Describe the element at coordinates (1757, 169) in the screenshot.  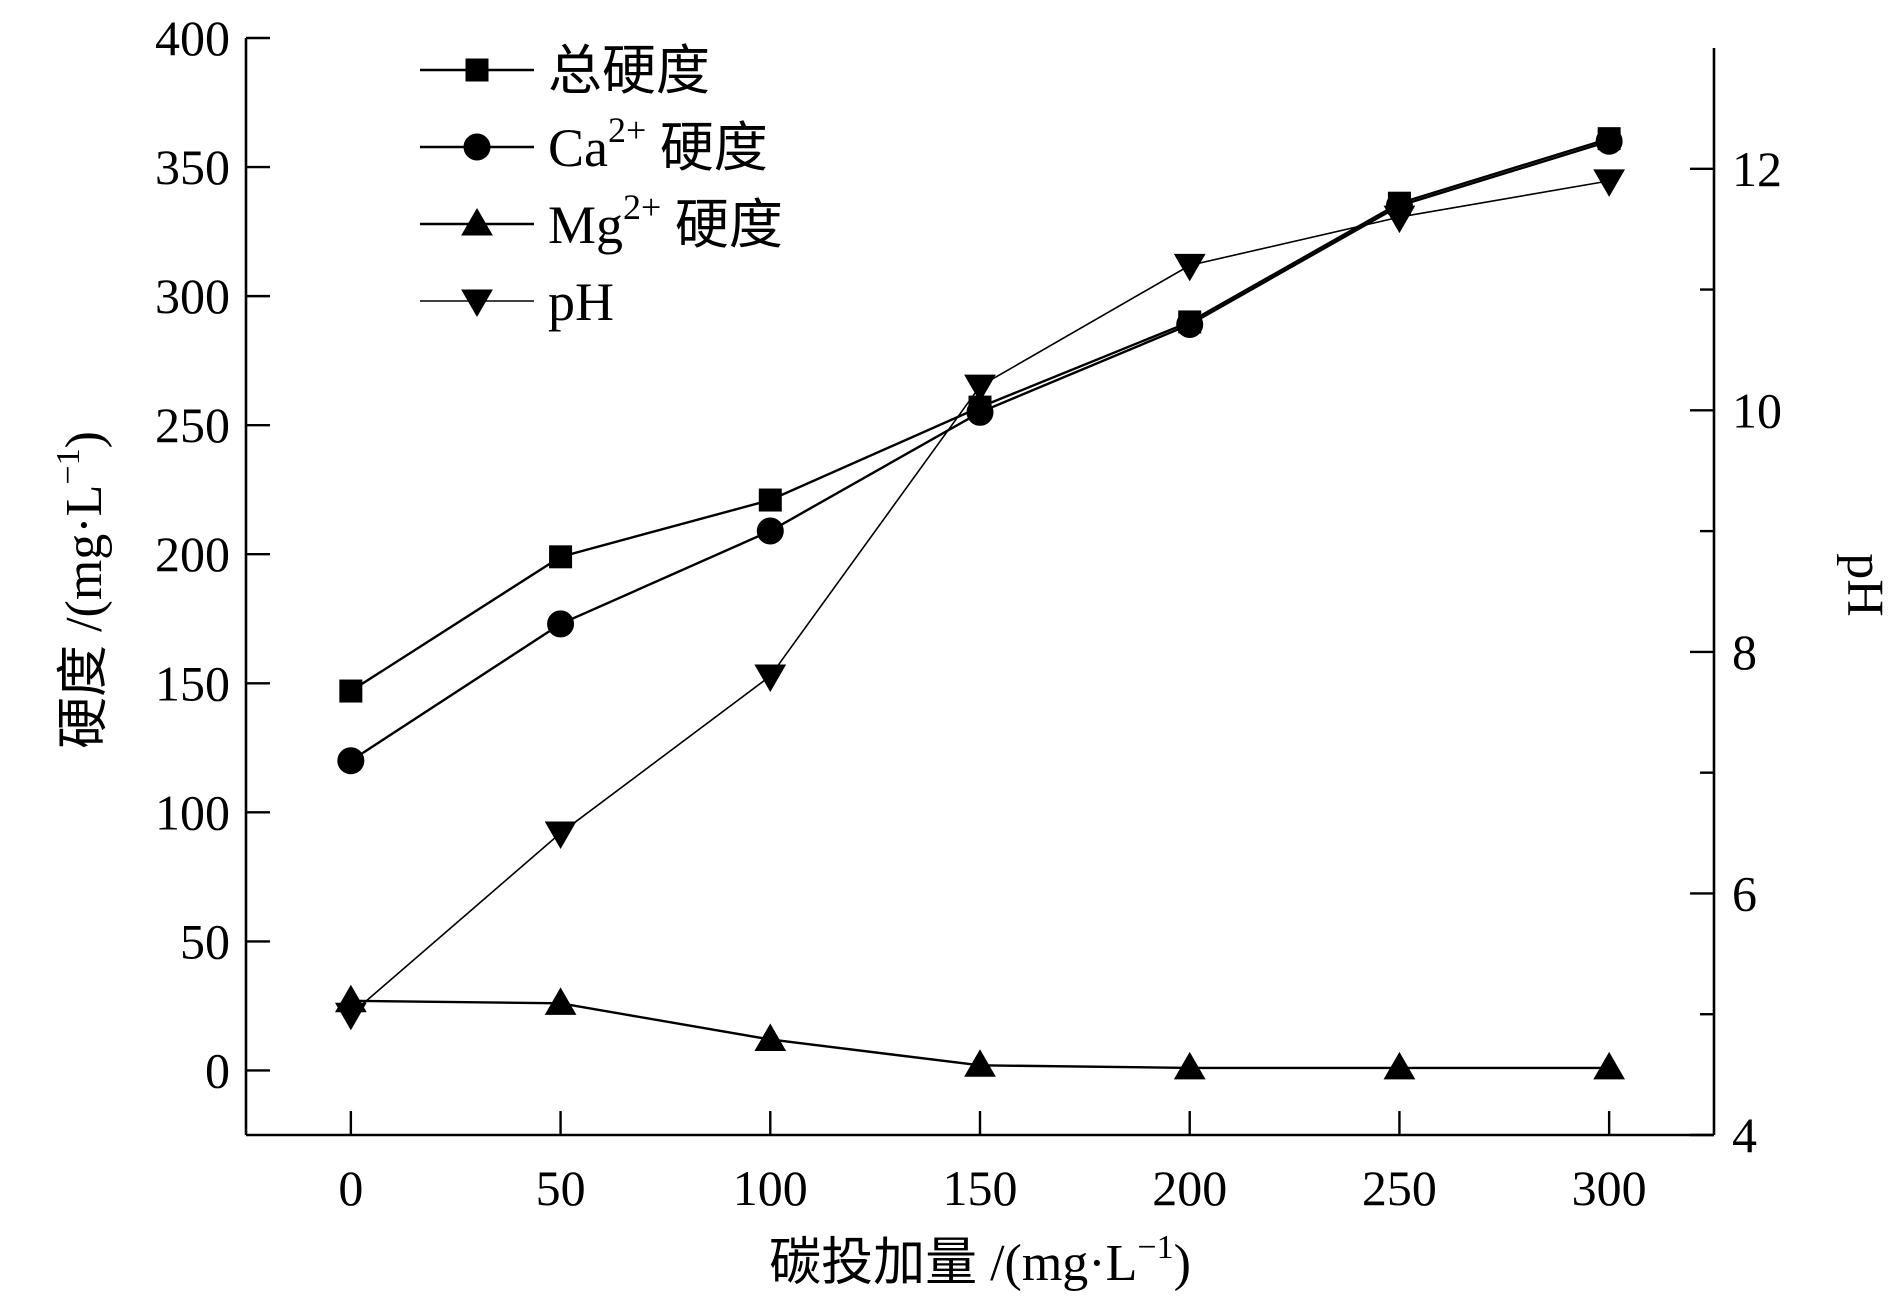
I see `right-y-tick-label-4: 12` at that location.